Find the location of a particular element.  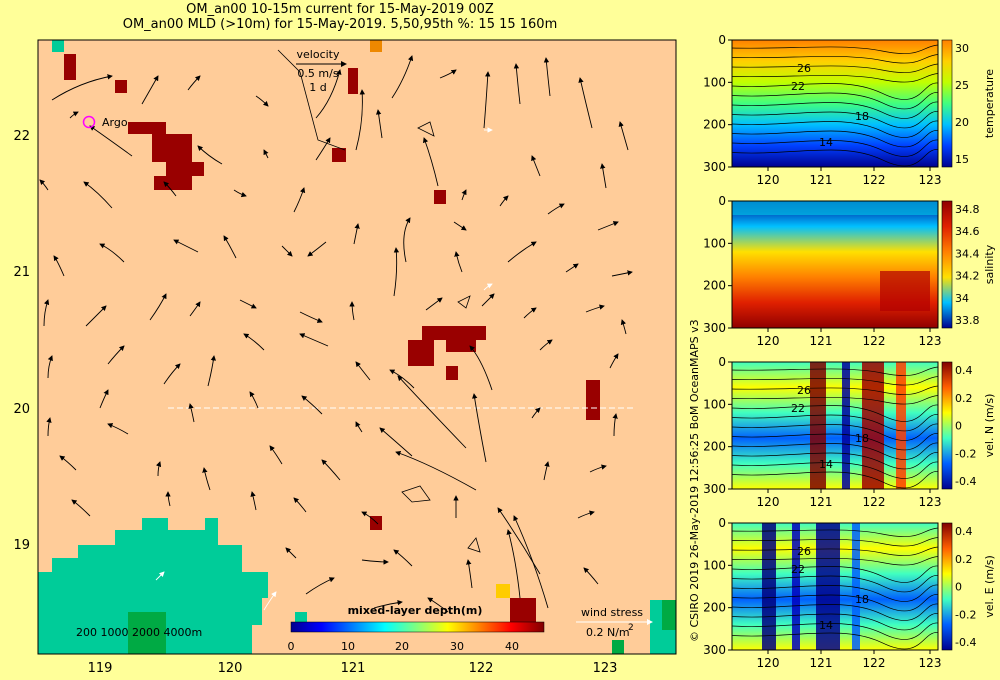

panel-salinity-cbtick-4: 34 is located at coordinates (962, 298).